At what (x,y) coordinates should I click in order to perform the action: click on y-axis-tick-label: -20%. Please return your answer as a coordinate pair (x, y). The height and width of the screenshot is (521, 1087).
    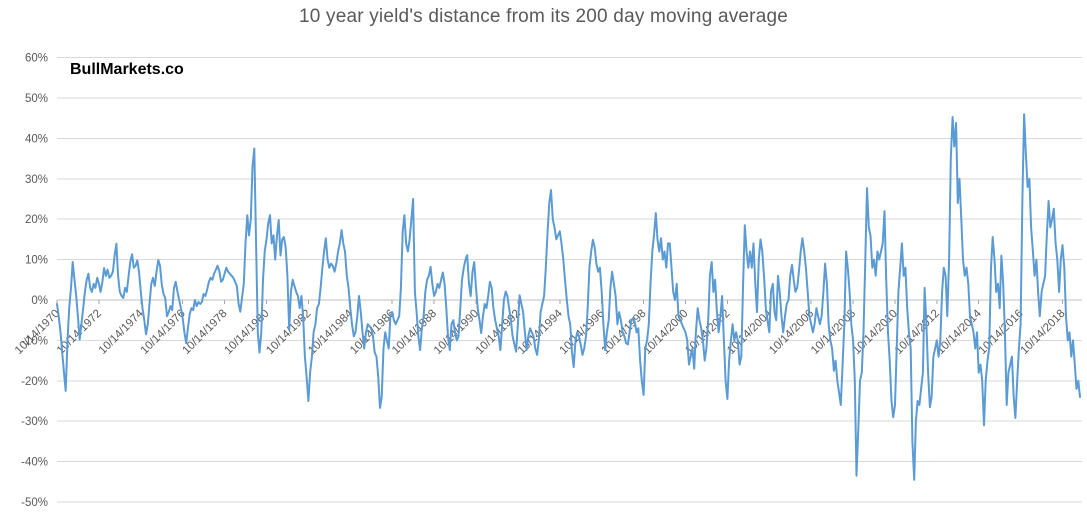
    Looking at the image, I should click on (34, 382).